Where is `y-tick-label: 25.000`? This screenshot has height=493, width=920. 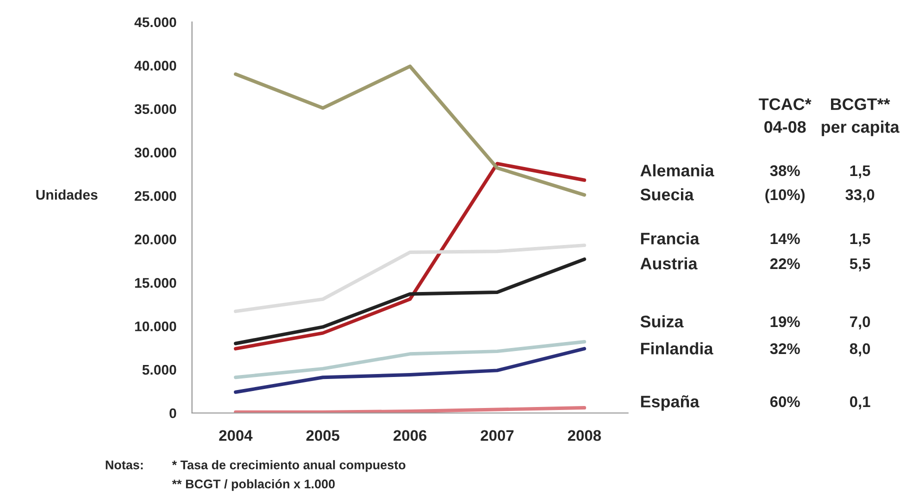
y-tick-label: 25.000 is located at coordinates (155, 196).